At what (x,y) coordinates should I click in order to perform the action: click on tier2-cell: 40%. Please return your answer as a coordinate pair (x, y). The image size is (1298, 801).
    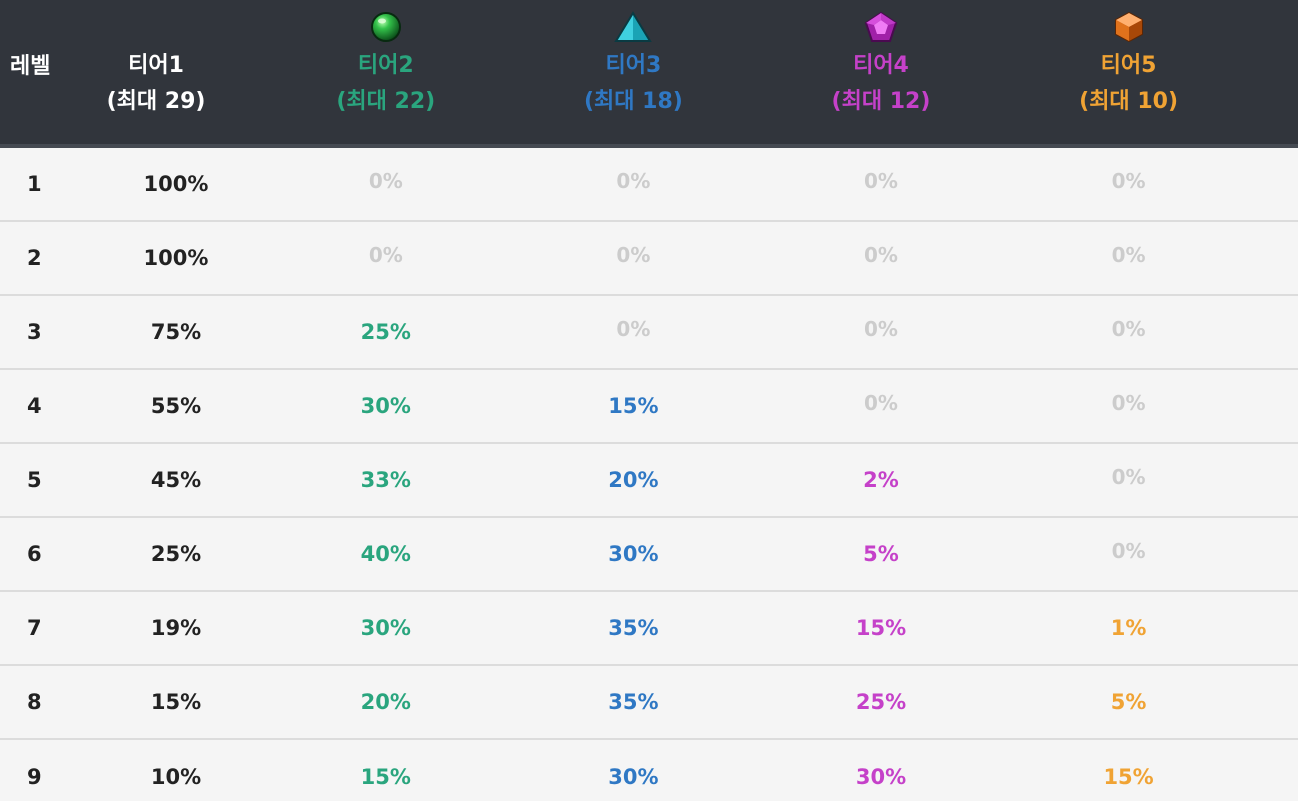
    Looking at the image, I should click on (385, 554).